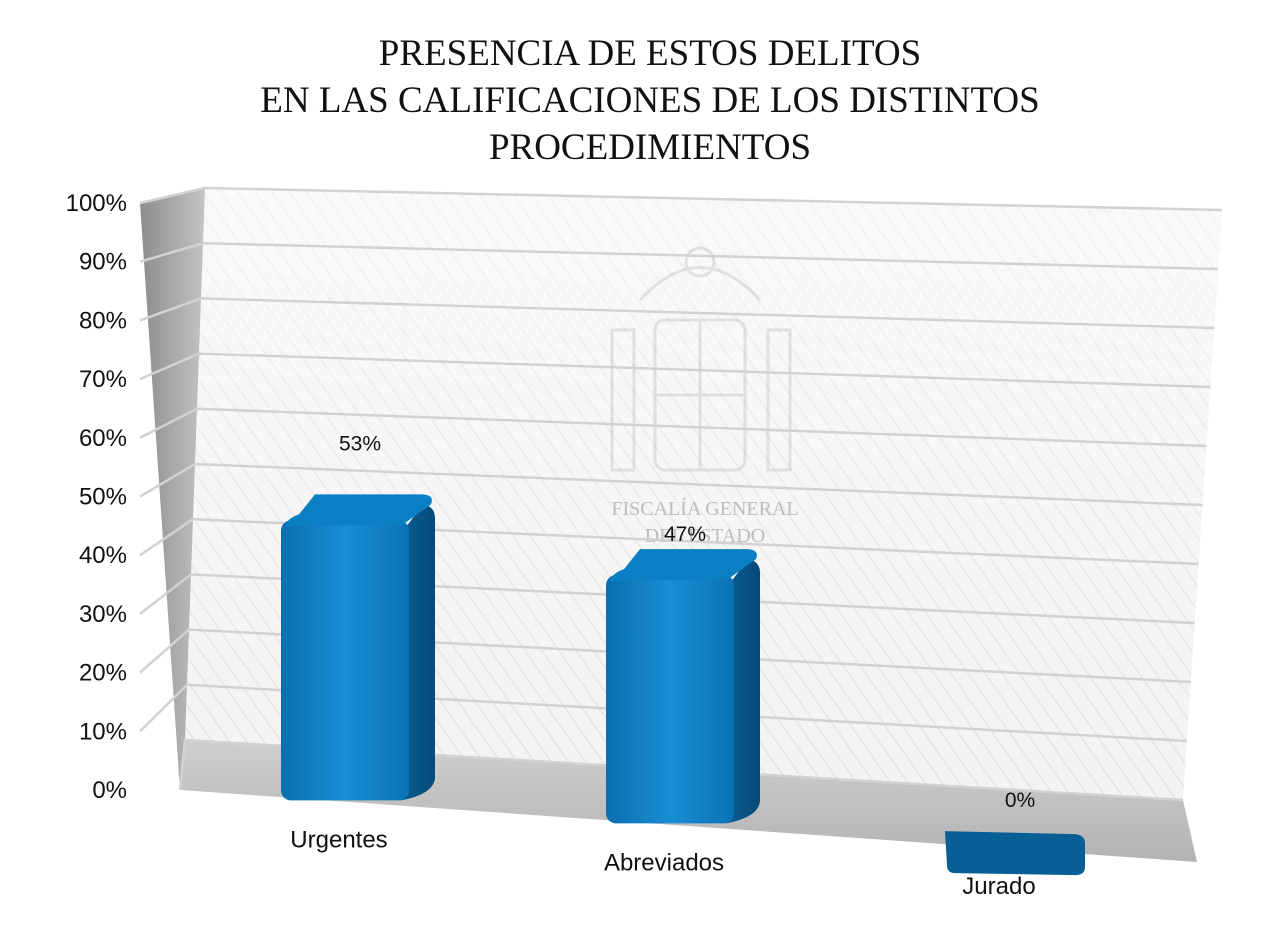  What do you see at coordinates (1020, 800) in the screenshot?
I see `data-label: 0%` at bounding box center [1020, 800].